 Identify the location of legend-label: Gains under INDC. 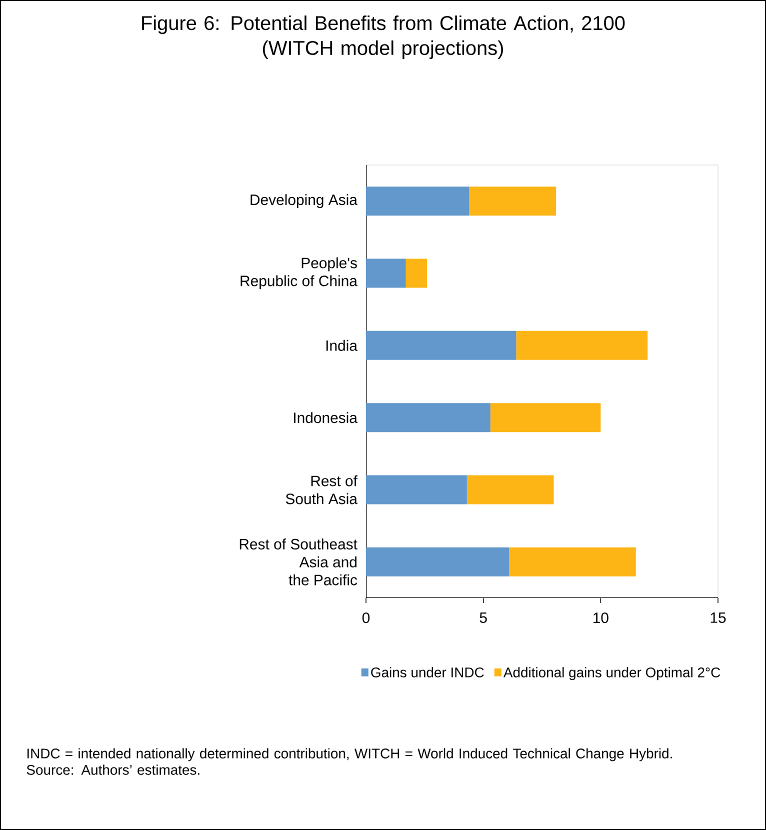
(427, 672).